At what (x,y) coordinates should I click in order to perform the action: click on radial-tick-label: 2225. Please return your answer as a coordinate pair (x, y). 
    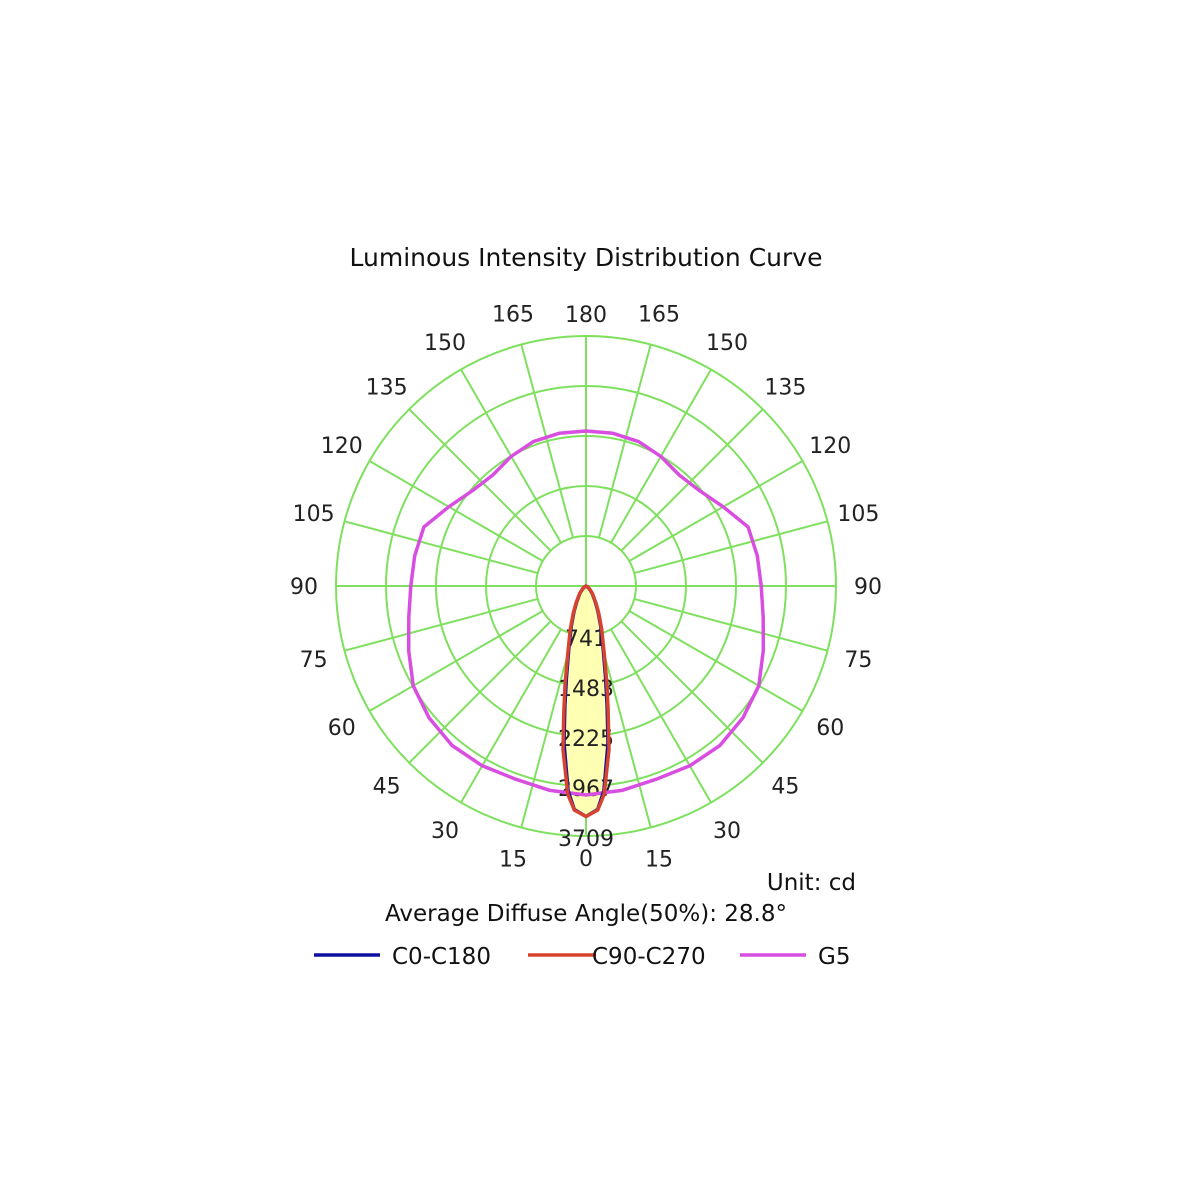
    Looking at the image, I should click on (586, 739).